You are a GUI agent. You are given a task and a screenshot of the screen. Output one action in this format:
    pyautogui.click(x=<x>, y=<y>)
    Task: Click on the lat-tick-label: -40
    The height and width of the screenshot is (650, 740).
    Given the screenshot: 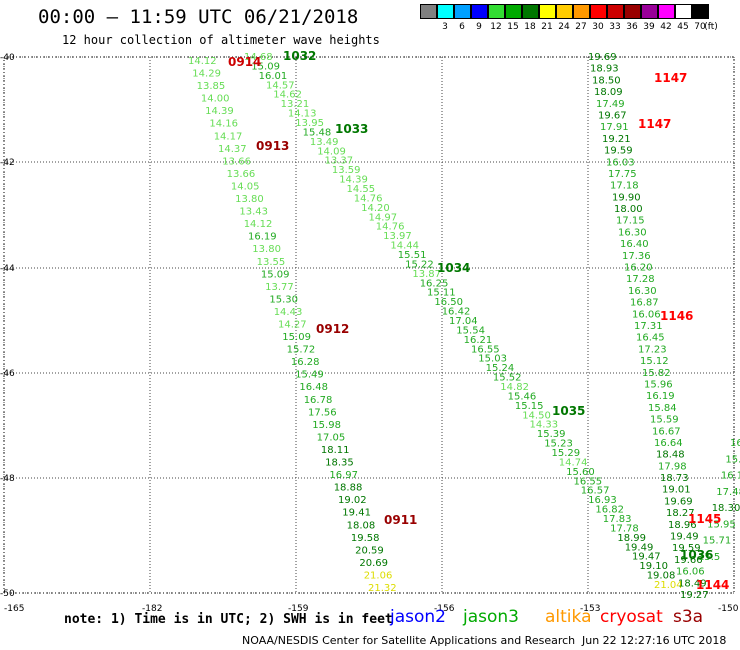 What is the action you would take?
    pyautogui.click(x=7, y=58)
    